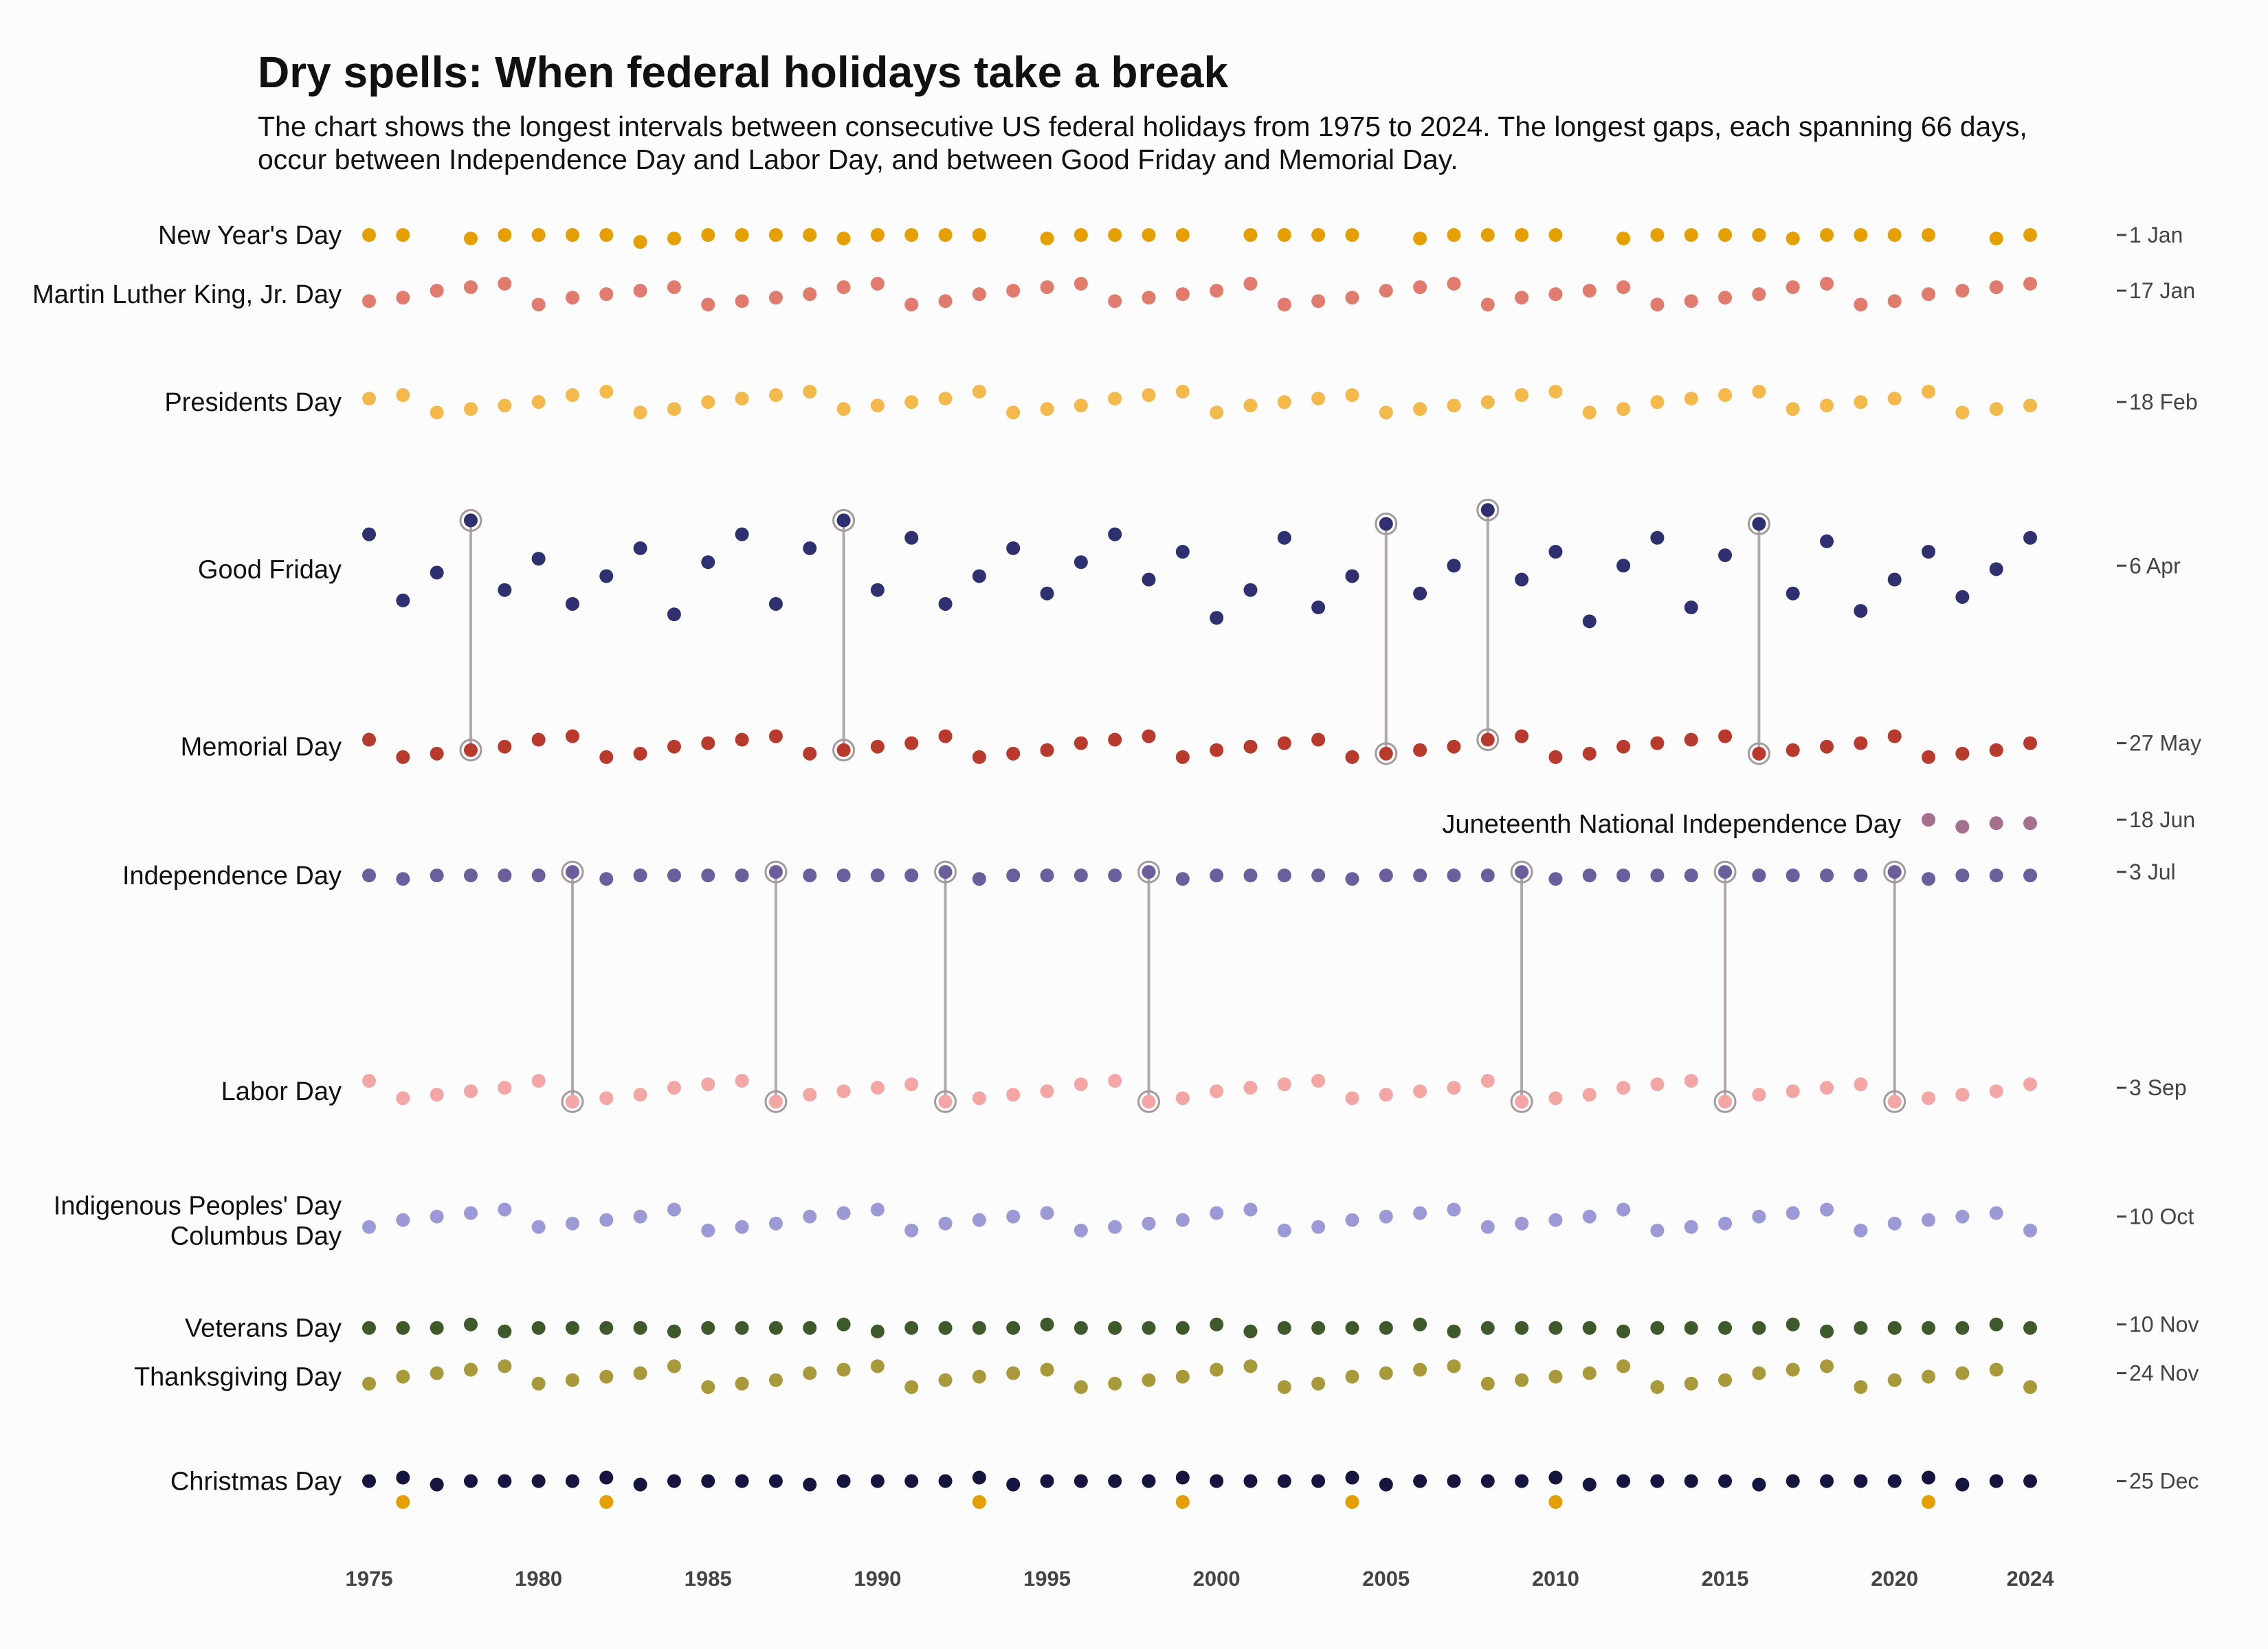 The height and width of the screenshot is (1649, 2268). What do you see at coordinates (198, 1206) in the screenshot?
I see `series-label: Indigenous Peoples' Day` at bounding box center [198, 1206].